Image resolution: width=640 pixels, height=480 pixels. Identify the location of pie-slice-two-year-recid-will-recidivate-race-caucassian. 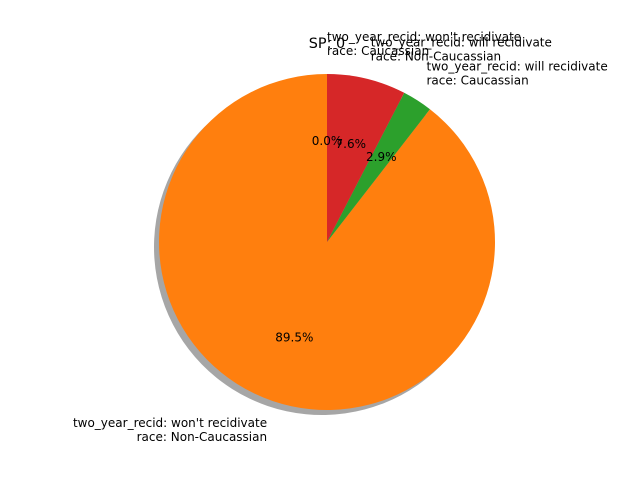
(378, 167).